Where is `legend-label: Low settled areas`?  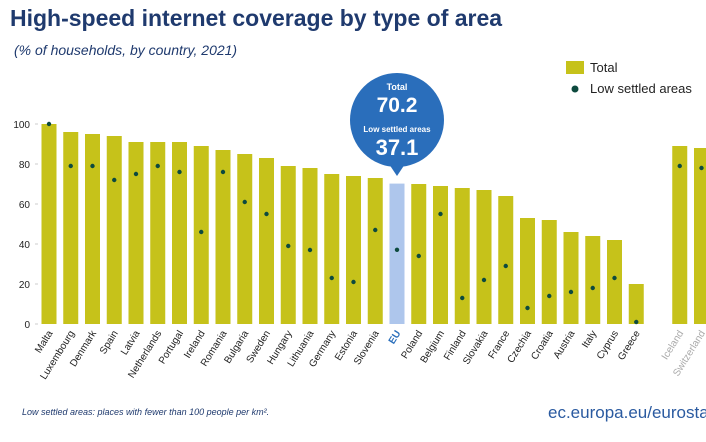 legend-label: Low settled areas is located at coordinates (641, 88).